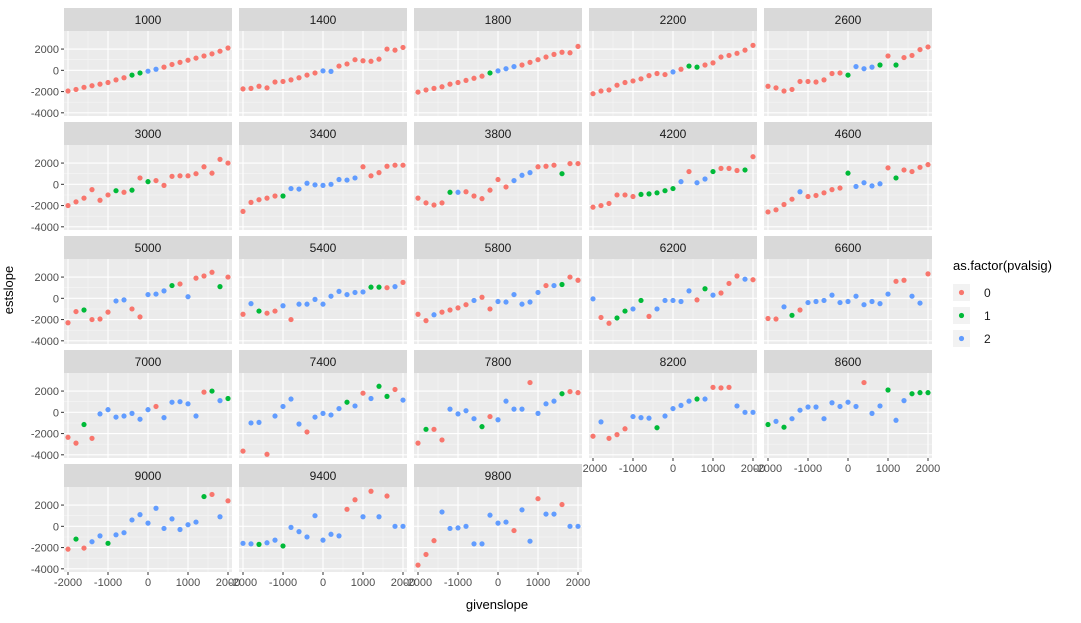 The image size is (1081, 623). Describe the element at coordinates (753, 469) in the screenshot. I see `x-tick-label: 2000` at that location.